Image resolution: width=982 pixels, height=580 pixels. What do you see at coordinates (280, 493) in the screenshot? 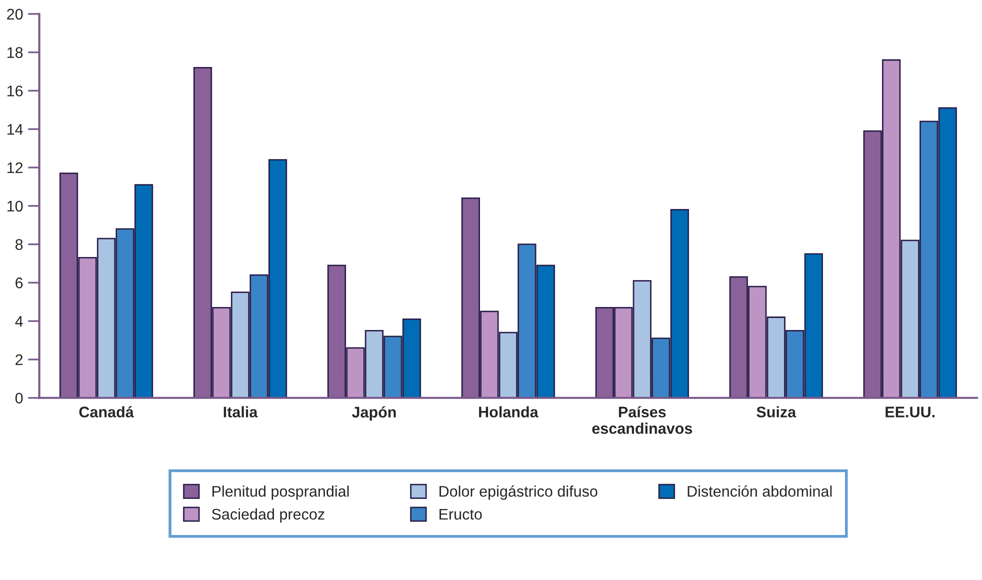
I see `legend-label: Plenitud posprandial` at bounding box center [280, 493].